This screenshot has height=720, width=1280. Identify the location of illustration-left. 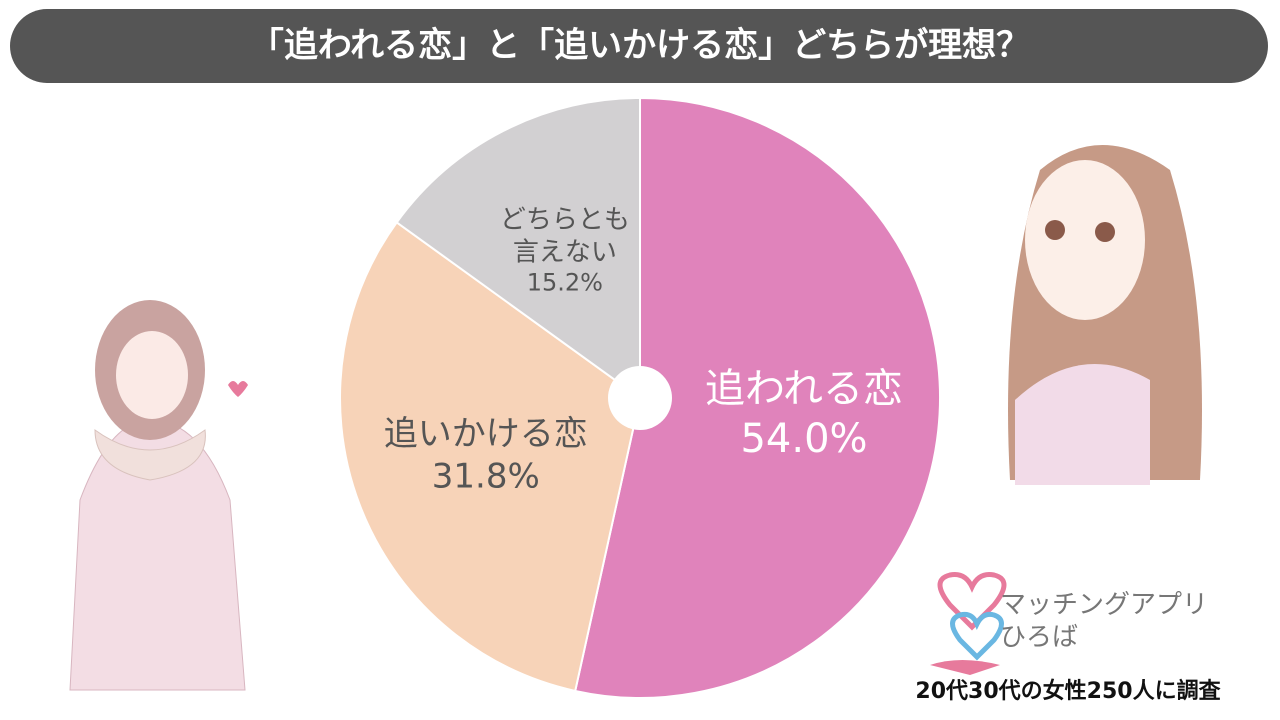
(158, 495).